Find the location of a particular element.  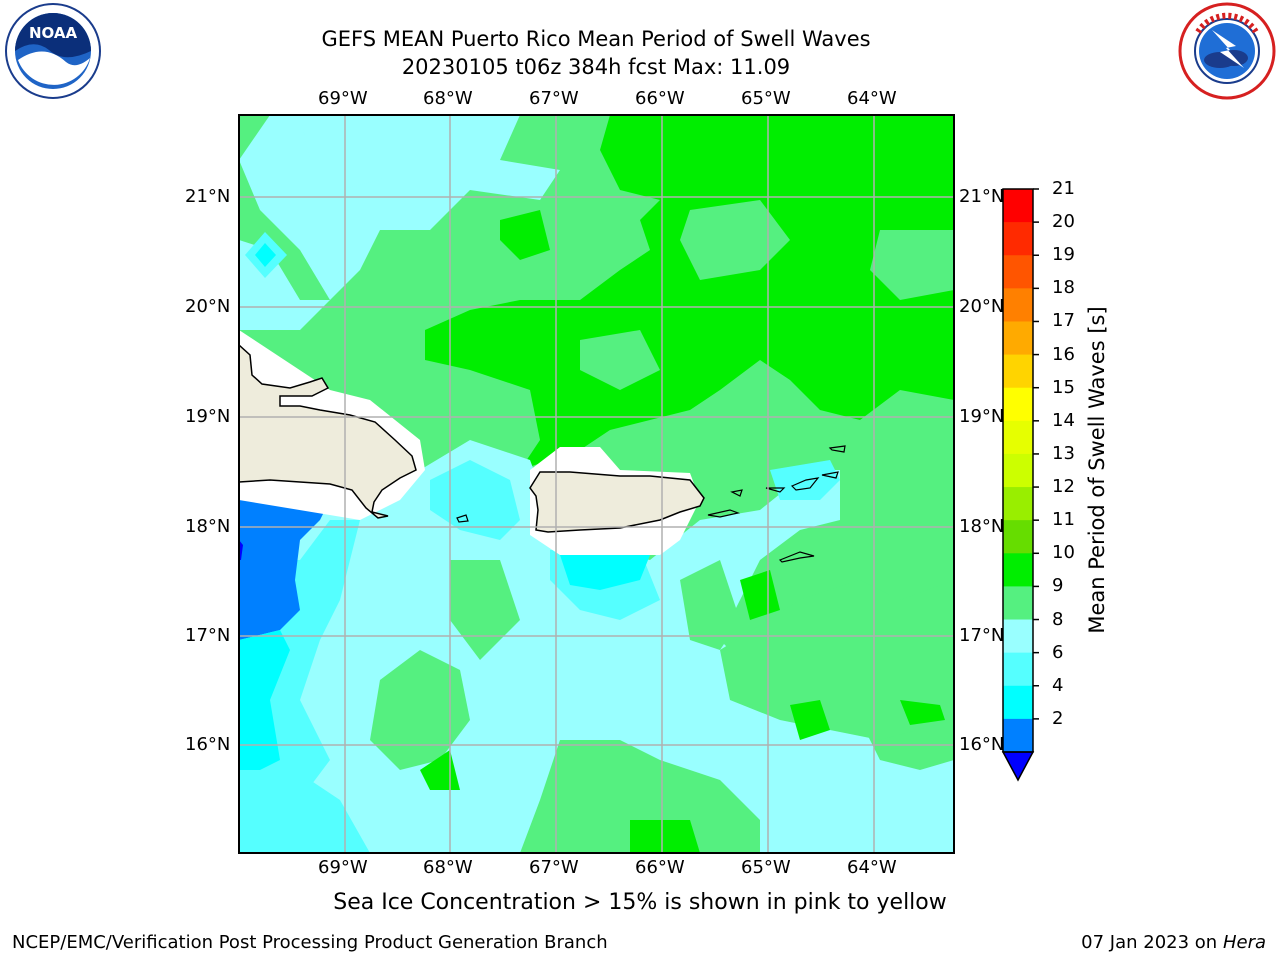

colorbar-under-triangle is located at coordinates (1018, 766).